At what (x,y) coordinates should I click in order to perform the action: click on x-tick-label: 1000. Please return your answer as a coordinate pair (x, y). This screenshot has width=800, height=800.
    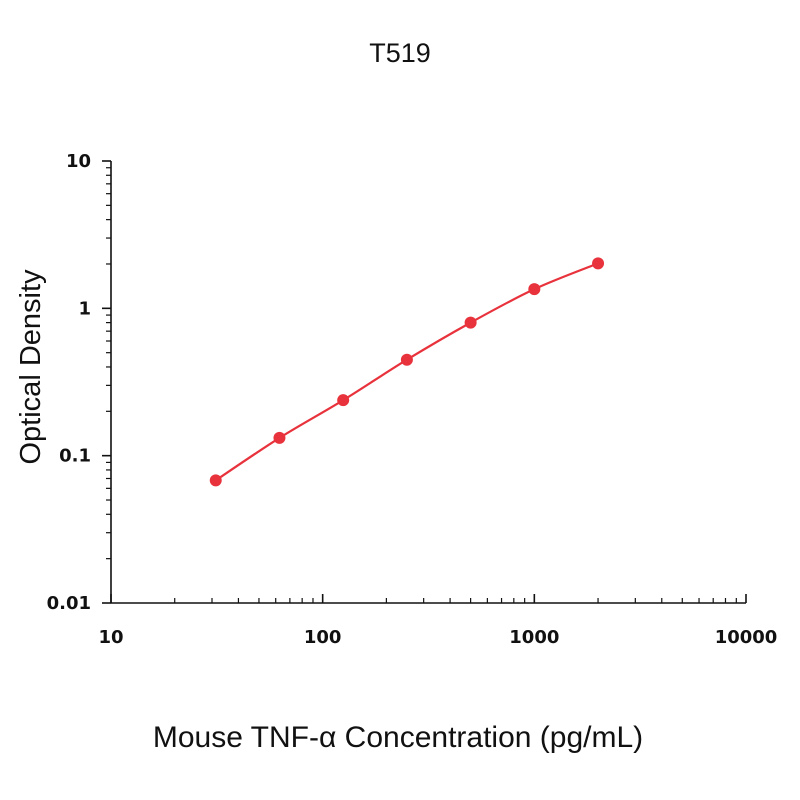
    Looking at the image, I should click on (534, 637).